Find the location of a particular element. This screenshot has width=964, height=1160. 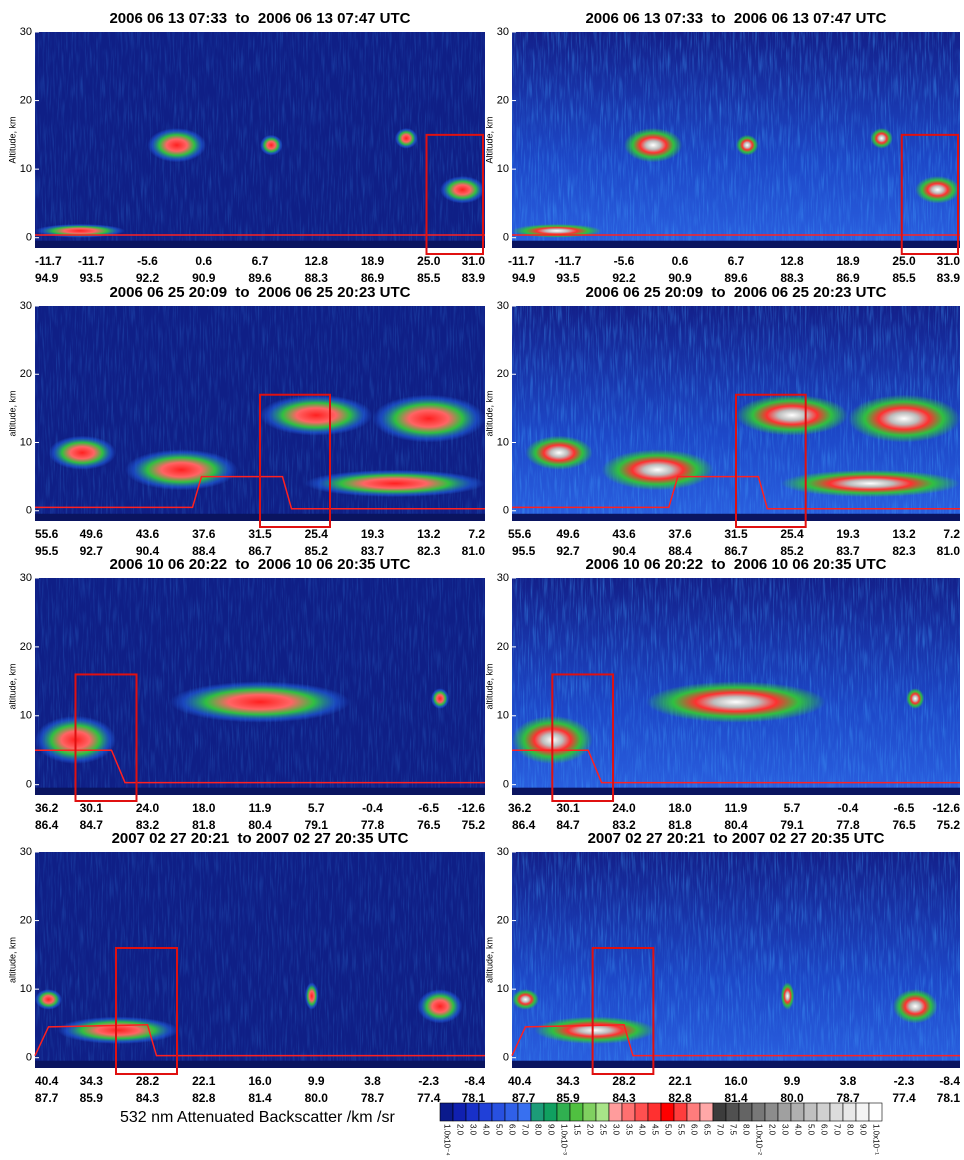

ground-return is located at coordinates (735, 1040).